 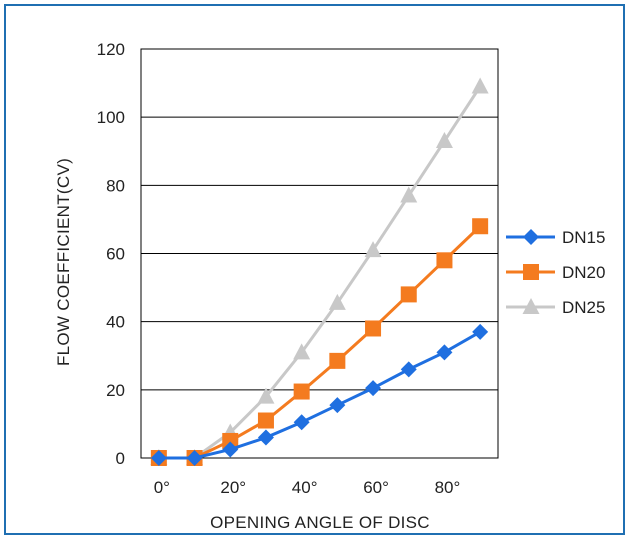 What do you see at coordinates (583, 272) in the screenshot?
I see `legend-label: DN20` at bounding box center [583, 272].